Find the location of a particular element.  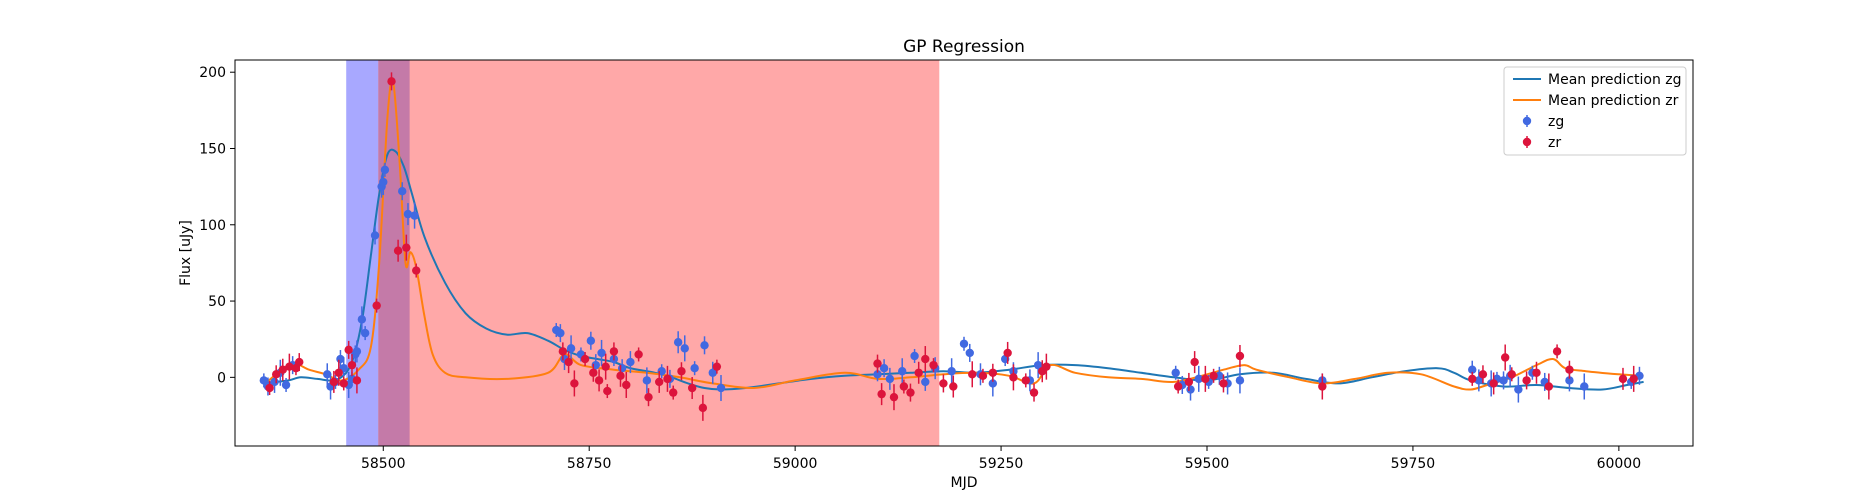

y-axis-label: Flux [uJy] is located at coordinates (186, 253).